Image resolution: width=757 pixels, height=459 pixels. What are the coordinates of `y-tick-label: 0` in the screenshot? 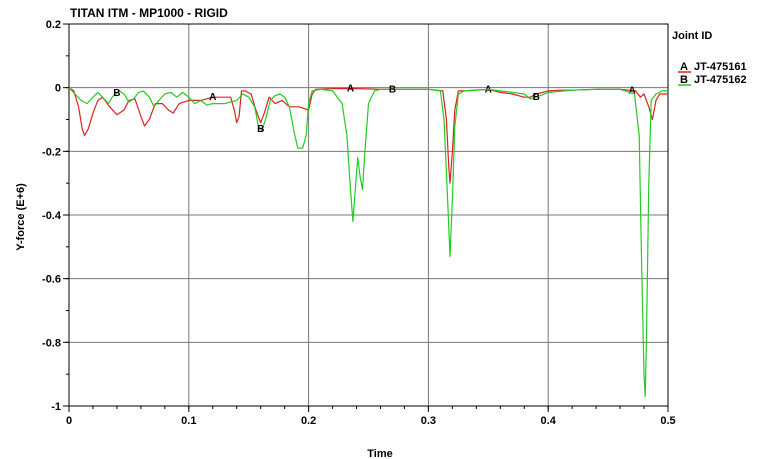 It's located at (58, 89).